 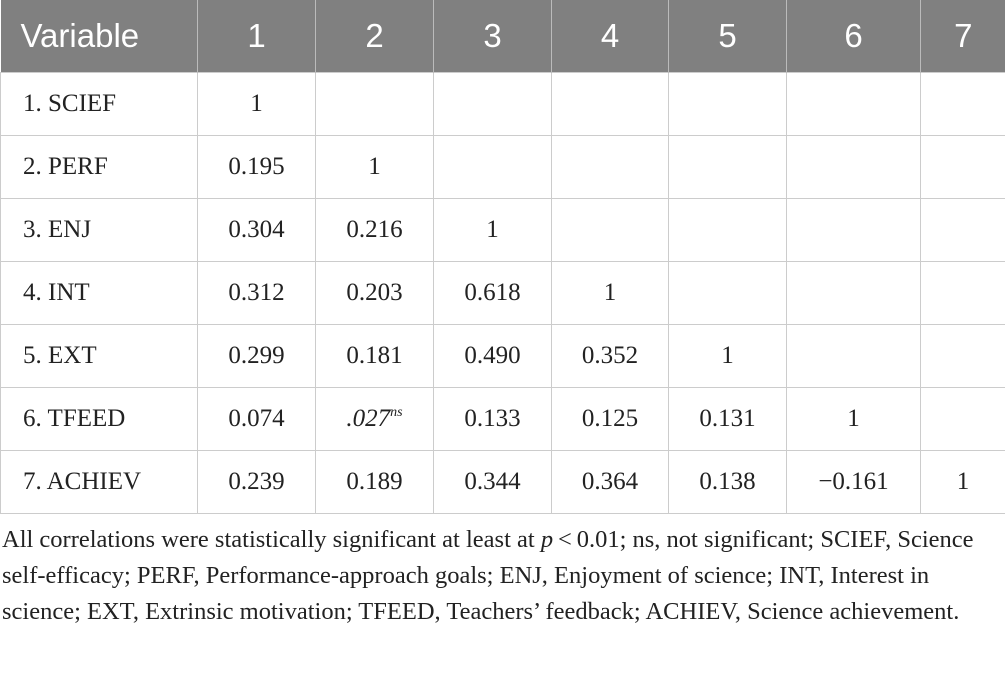 I want to click on value-cell: 0.138, so click(x=727, y=482).